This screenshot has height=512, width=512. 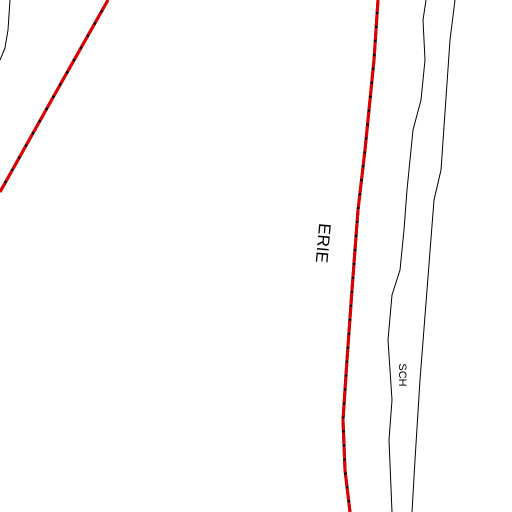 What do you see at coordinates (323, 242) in the screenshot?
I see `place-label: ERIE` at bounding box center [323, 242].